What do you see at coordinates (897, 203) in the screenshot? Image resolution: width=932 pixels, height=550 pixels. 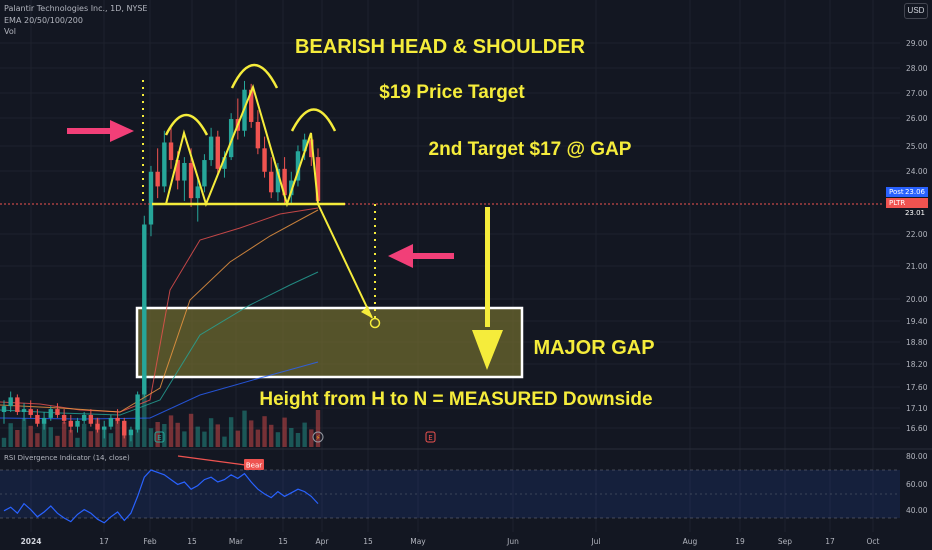 I see `pltr-badge-label: PLTR` at bounding box center [897, 203].